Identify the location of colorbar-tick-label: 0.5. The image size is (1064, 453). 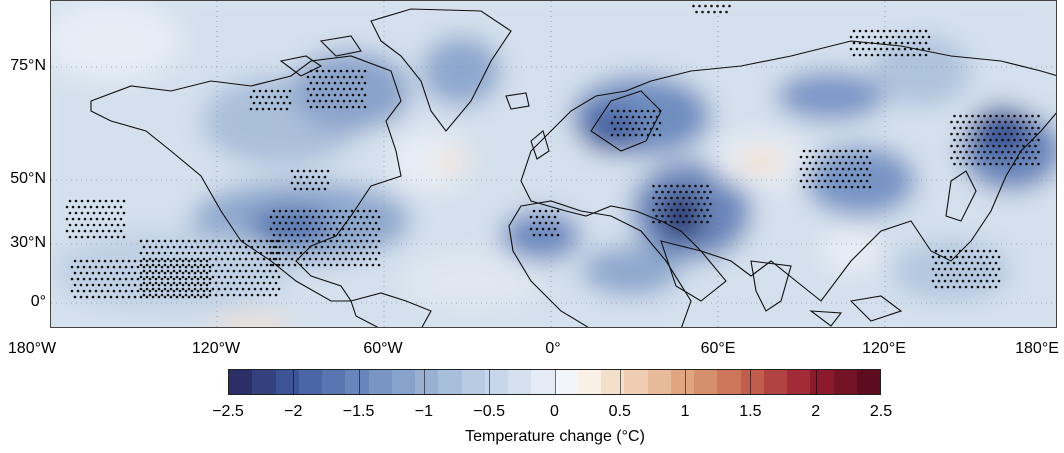
(619, 411).